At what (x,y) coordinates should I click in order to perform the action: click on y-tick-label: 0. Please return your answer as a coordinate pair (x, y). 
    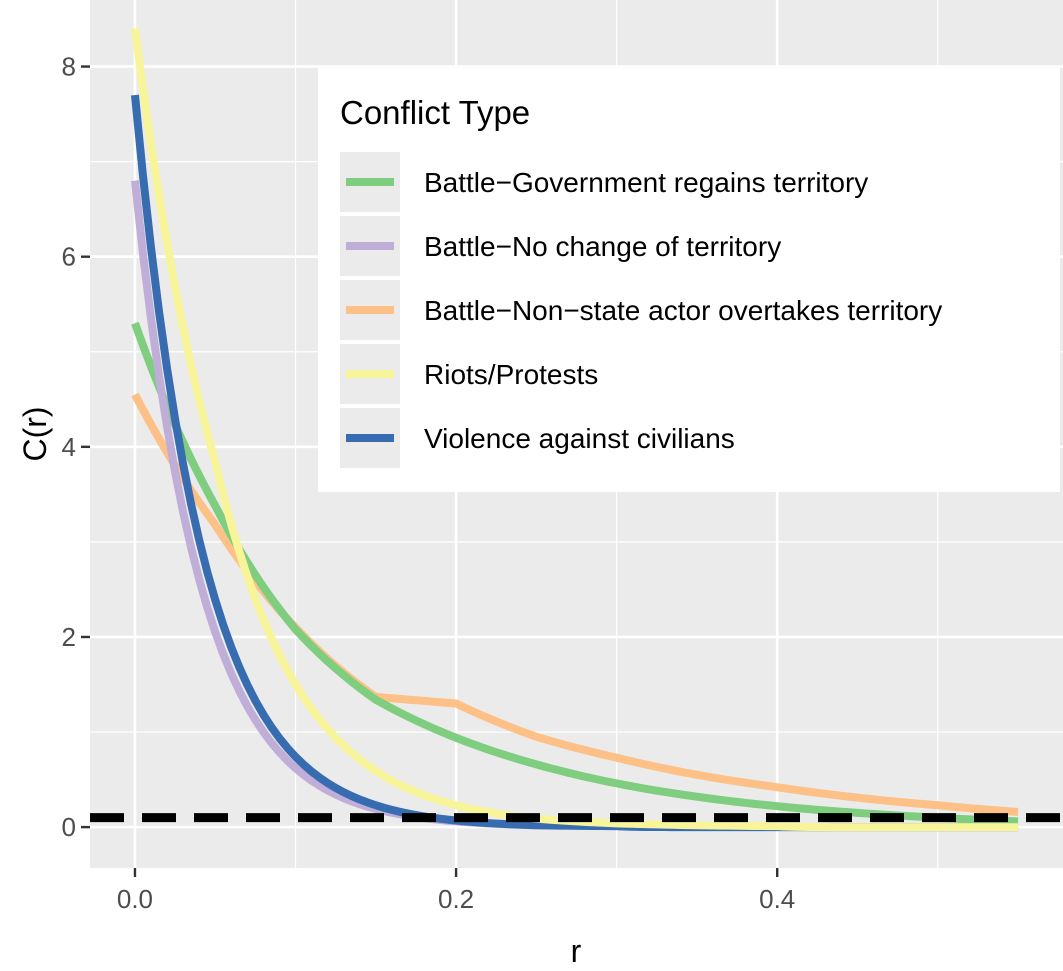
    Looking at the image, I should click on (69, 827).